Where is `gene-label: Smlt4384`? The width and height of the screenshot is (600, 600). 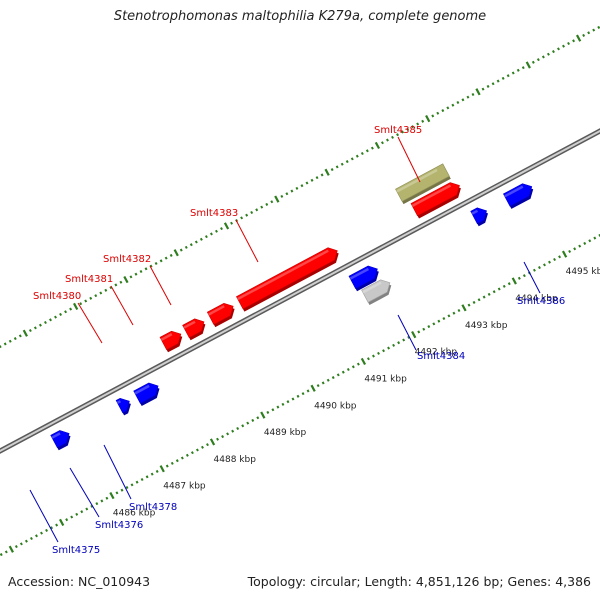 gene-label: Smlt4384 is located at coordinates (441, 356).